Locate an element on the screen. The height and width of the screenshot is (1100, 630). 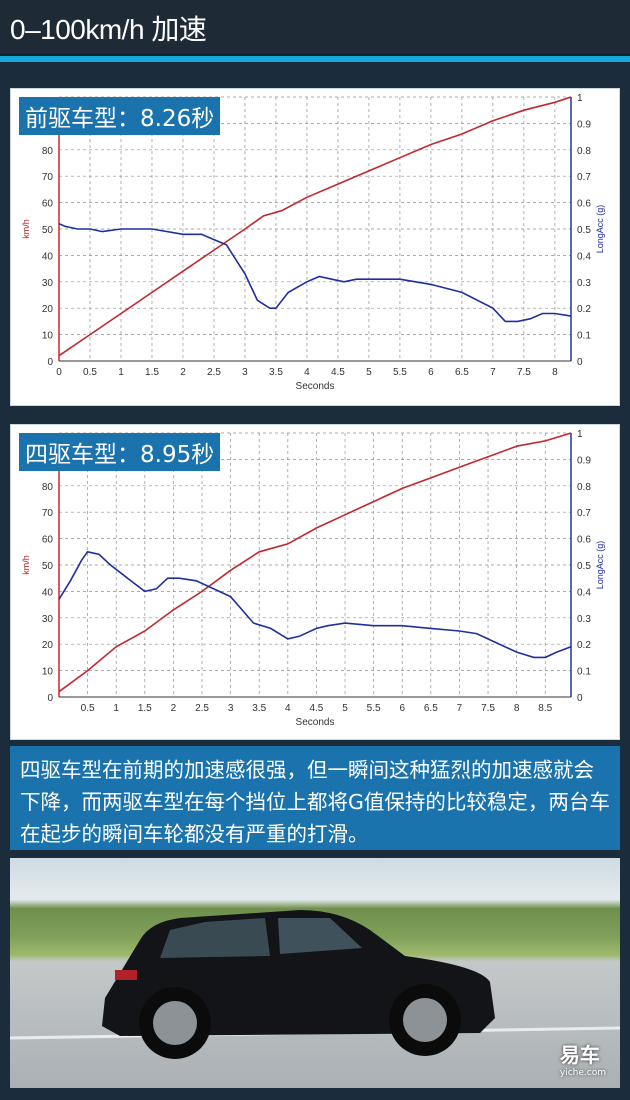
chart-label-fwd: 前驱车型：8.26秒 is located at coordinates (120, 116).